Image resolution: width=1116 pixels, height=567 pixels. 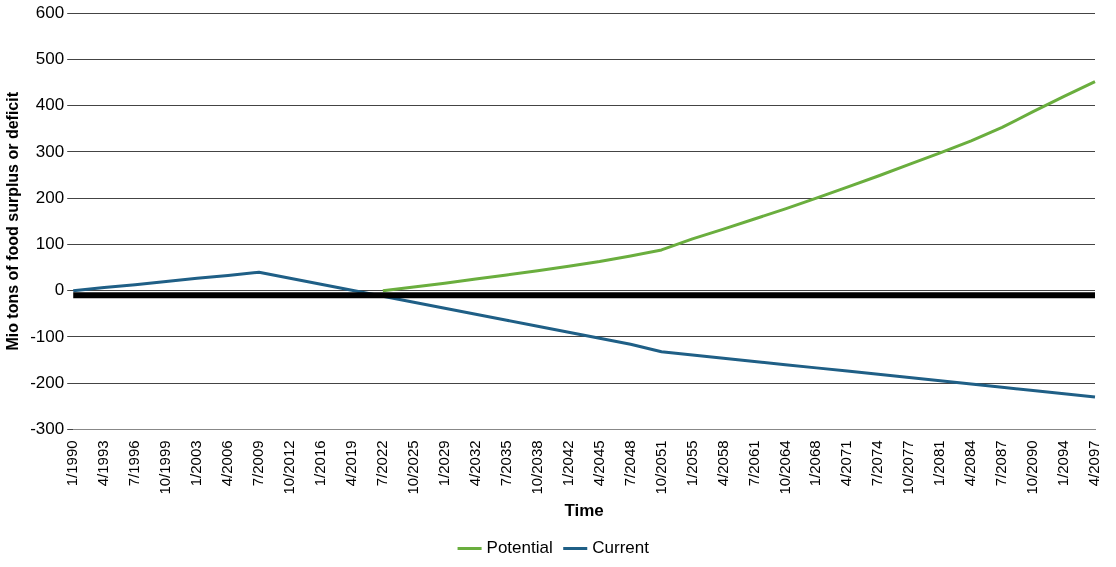 What do you see at coordinates (50, 244) in the screenshot?
I see `y-tick-label: 100` at bounding box center [50, 244].